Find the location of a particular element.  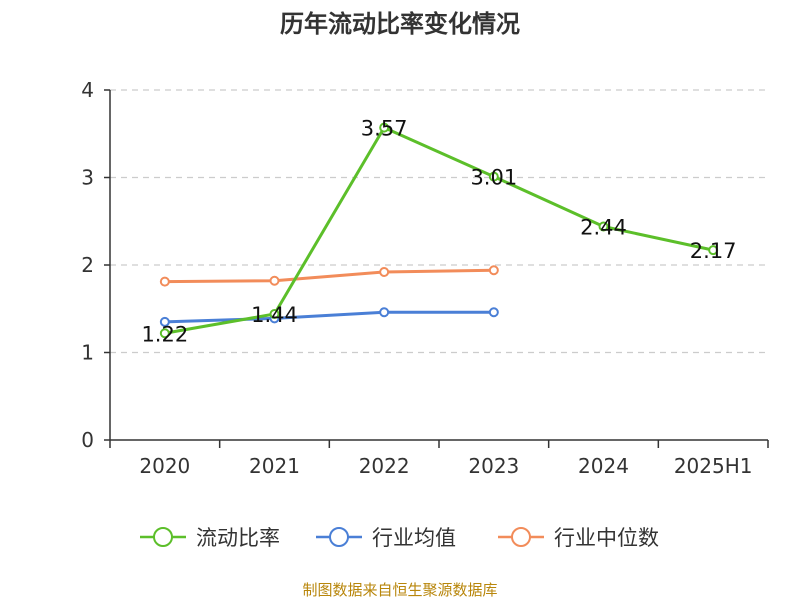

y-tick-label: 1 is located at coordinates (87, 353).